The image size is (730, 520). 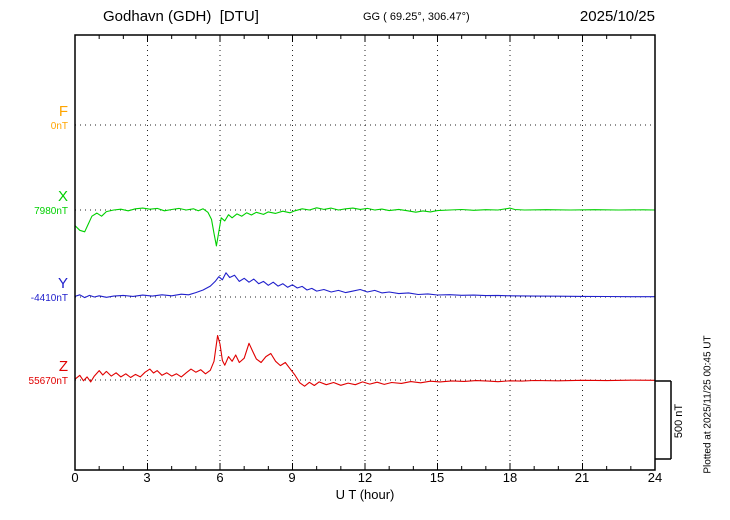 What do you see at coordinates (63, 366) in the screenshot?
I see `channel-letter-Z: Z` at bounding box center [63, 366].